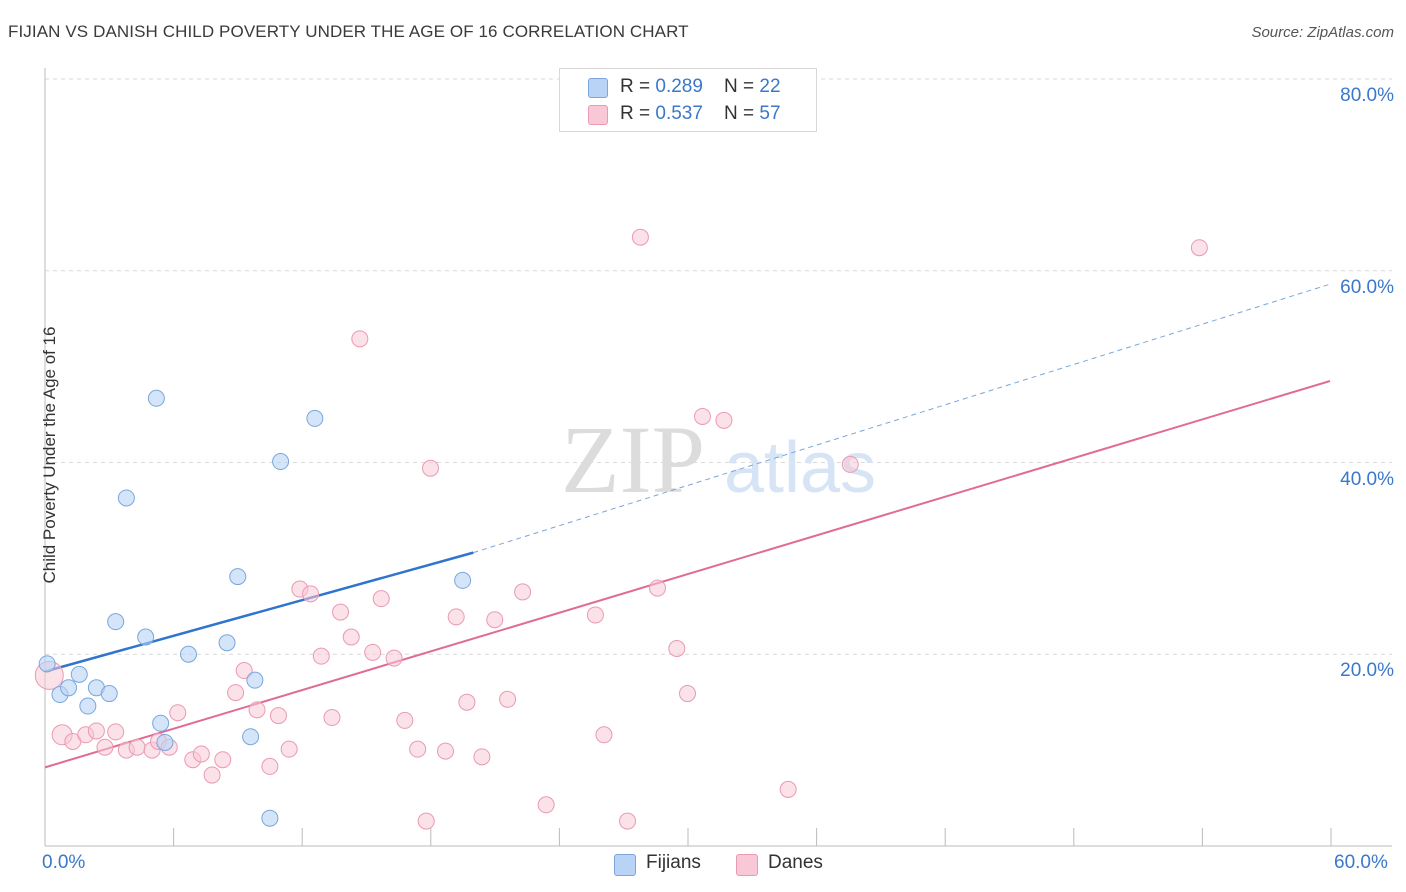 Image resolution: width=1406 pixels, height=892 pixels. What do you see at coordinates (1361, 862) in the screenshot?
I see `x-tick-label-max: 60.0%` at bounding box center [1361, 862].